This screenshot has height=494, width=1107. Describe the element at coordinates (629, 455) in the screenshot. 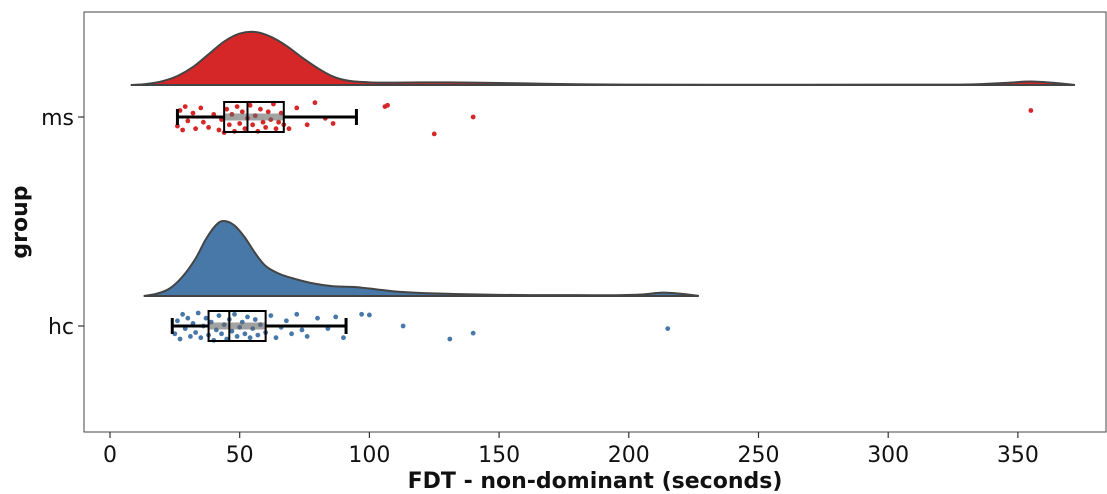

I see `x-tick-label: 200` at that location.